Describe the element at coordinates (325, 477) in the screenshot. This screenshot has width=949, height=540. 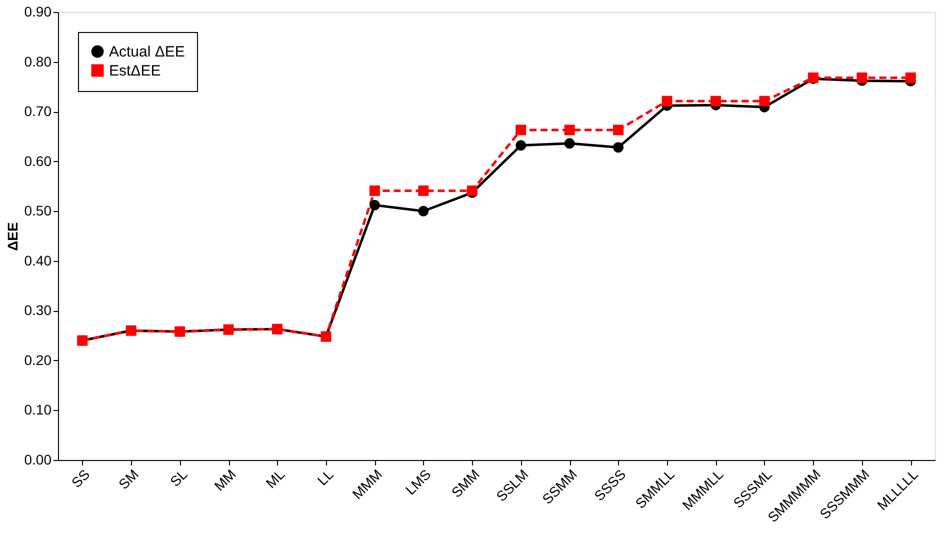
I see `x-tick-label: LL` at that location.